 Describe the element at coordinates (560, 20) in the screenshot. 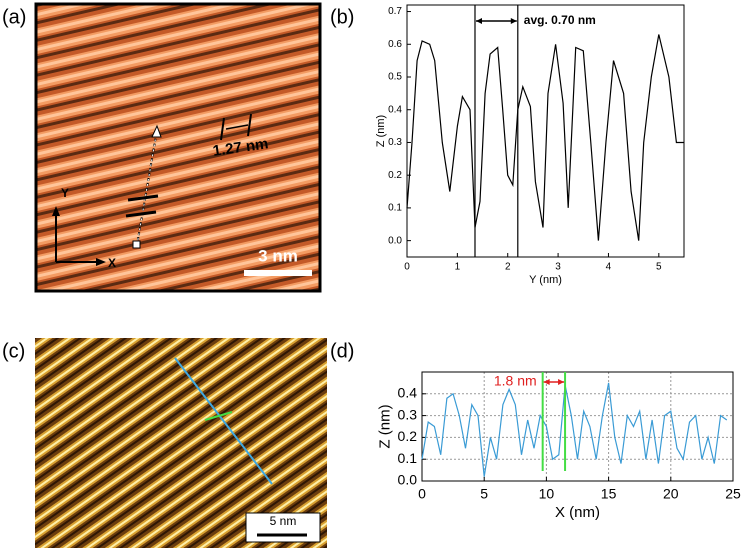

I see `span-label: avg. 0.70 nm` at that location.